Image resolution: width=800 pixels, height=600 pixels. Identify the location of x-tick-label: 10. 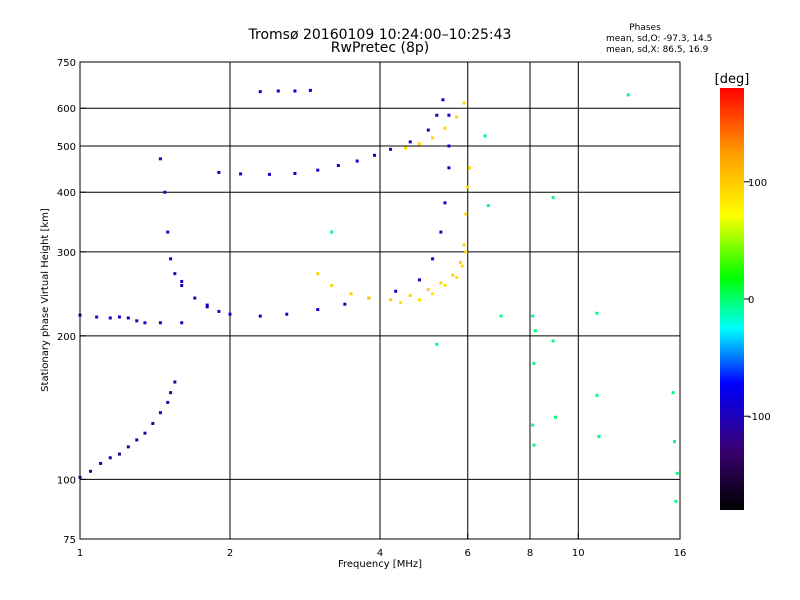
(578, 553).